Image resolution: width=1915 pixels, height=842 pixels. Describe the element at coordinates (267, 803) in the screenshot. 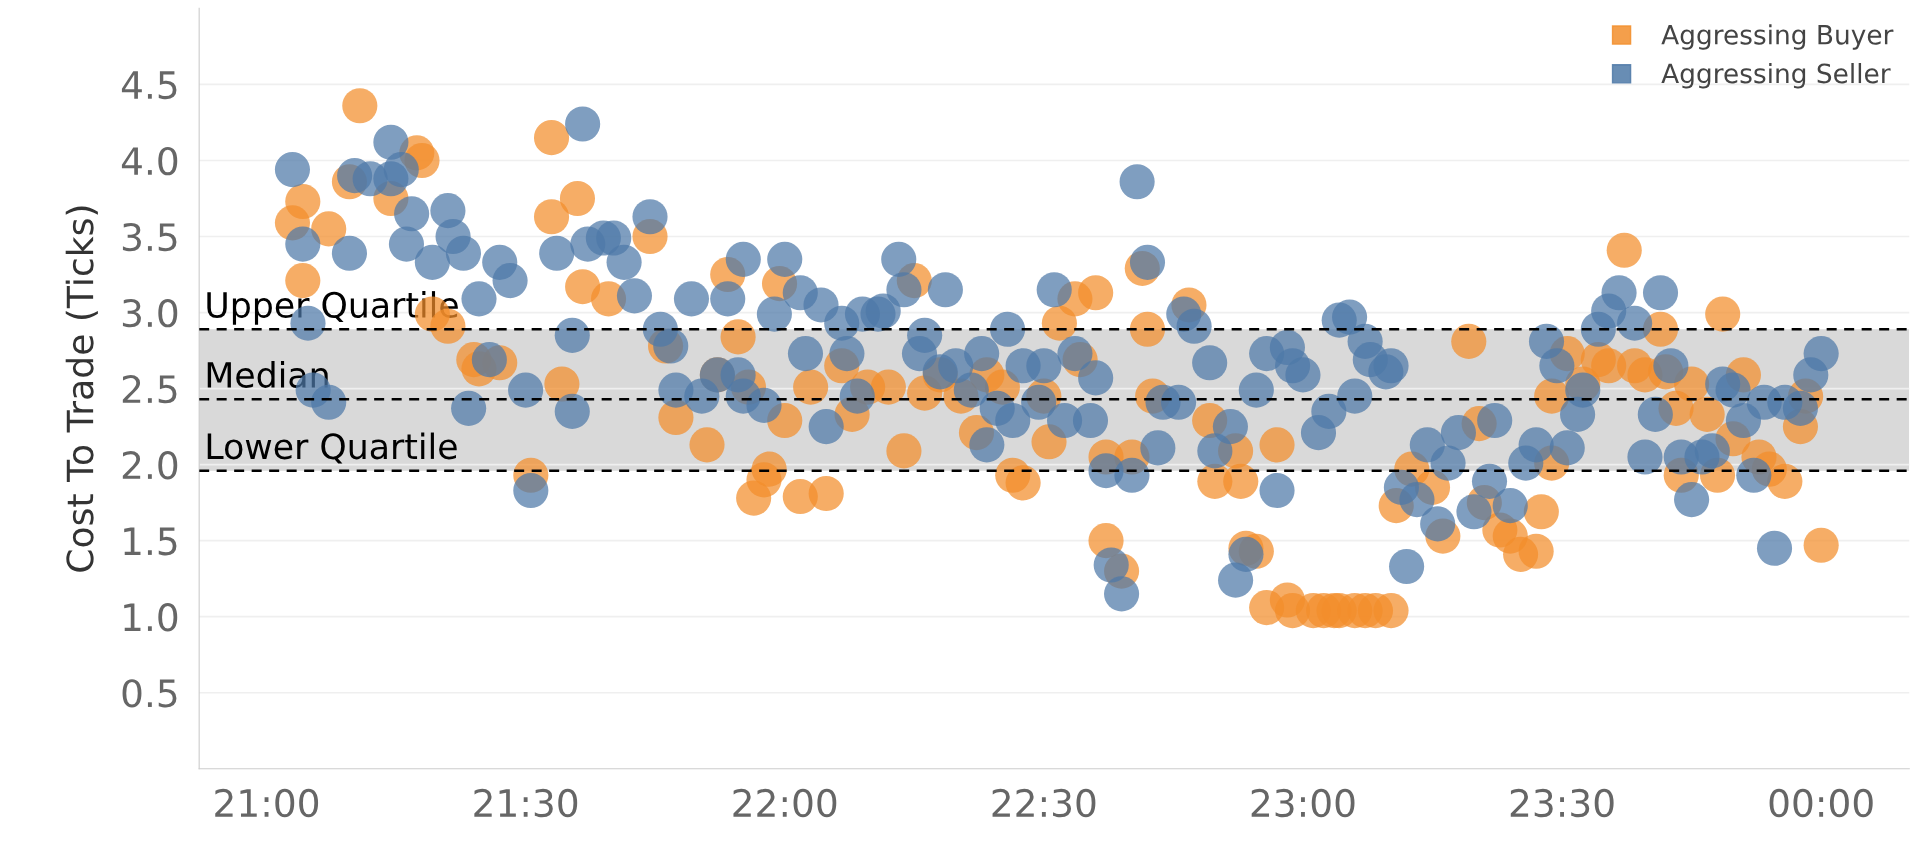

I see `x-tick-label: 21:00` at that location.